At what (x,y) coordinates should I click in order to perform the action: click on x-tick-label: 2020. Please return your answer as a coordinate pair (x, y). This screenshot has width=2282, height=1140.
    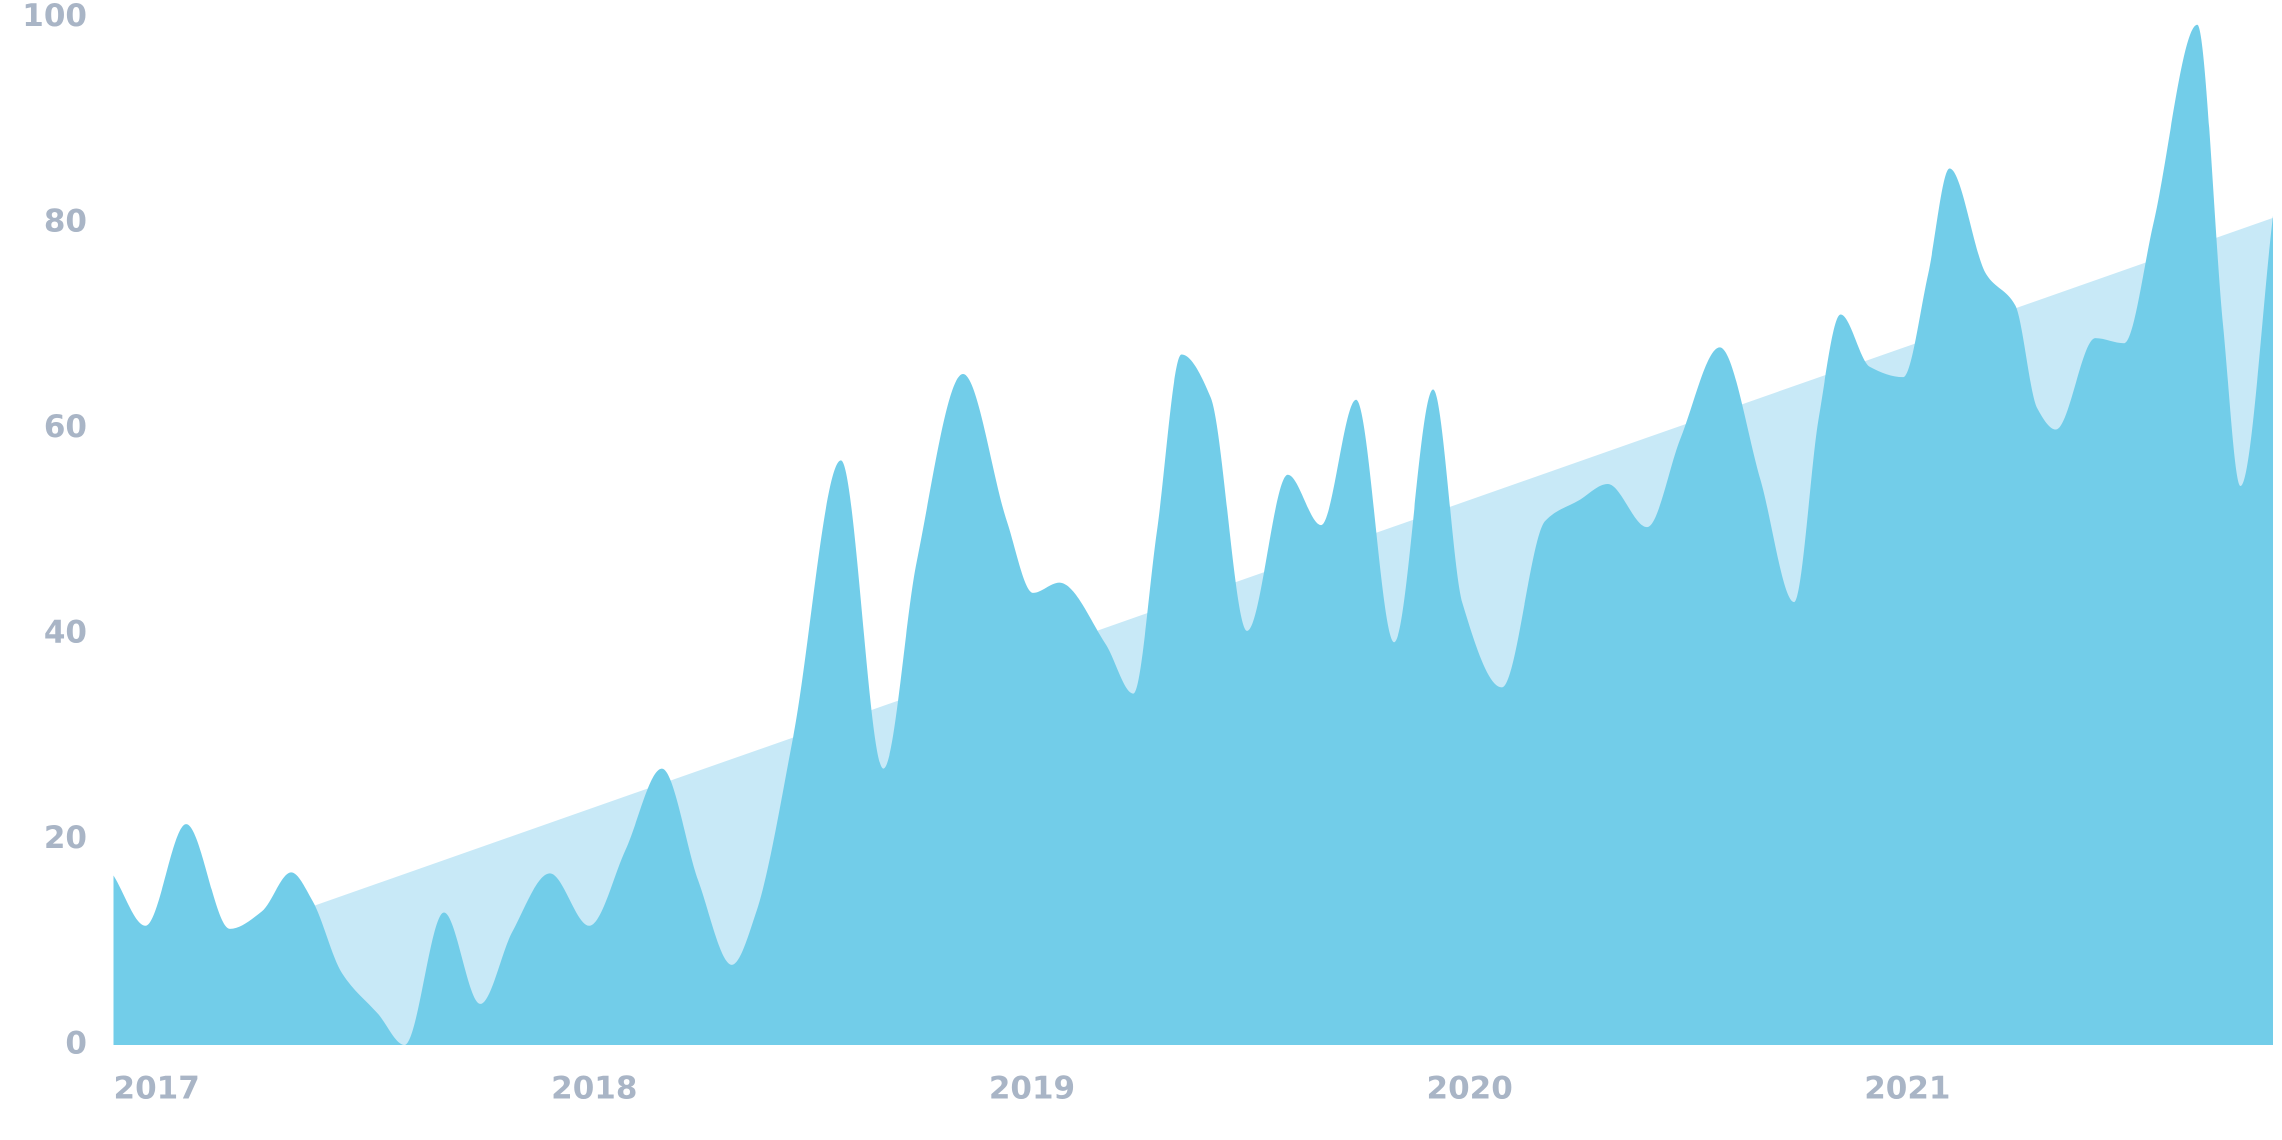
    Looking at the image, I should click on (1470, 1089).